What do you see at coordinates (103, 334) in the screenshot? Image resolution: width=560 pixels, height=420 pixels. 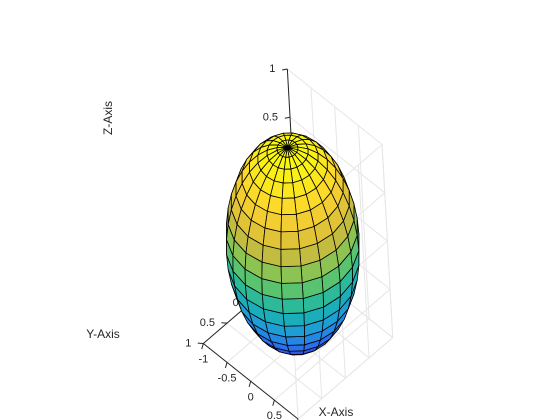 I see `y-axis-label: Y-Axis` at bounding box center [103, 334].